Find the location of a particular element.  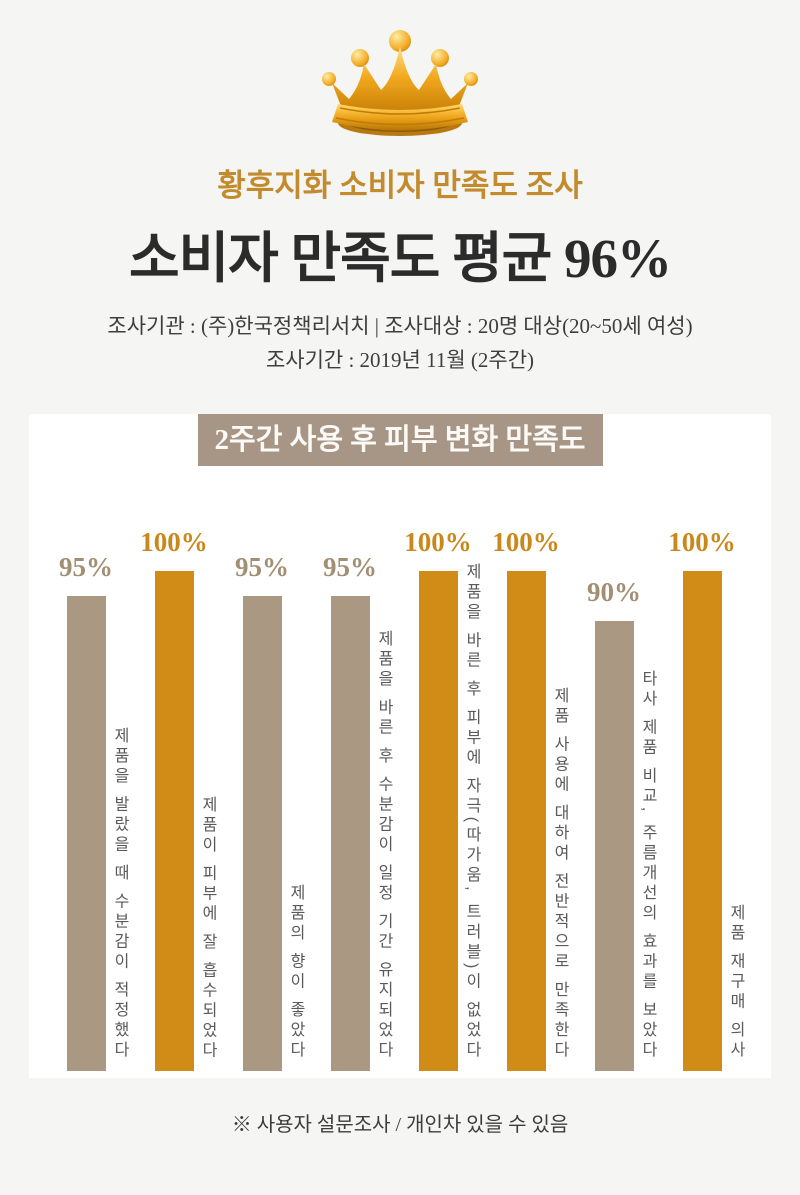

bar-value-label: 90% is located at coordinates (614, 592).